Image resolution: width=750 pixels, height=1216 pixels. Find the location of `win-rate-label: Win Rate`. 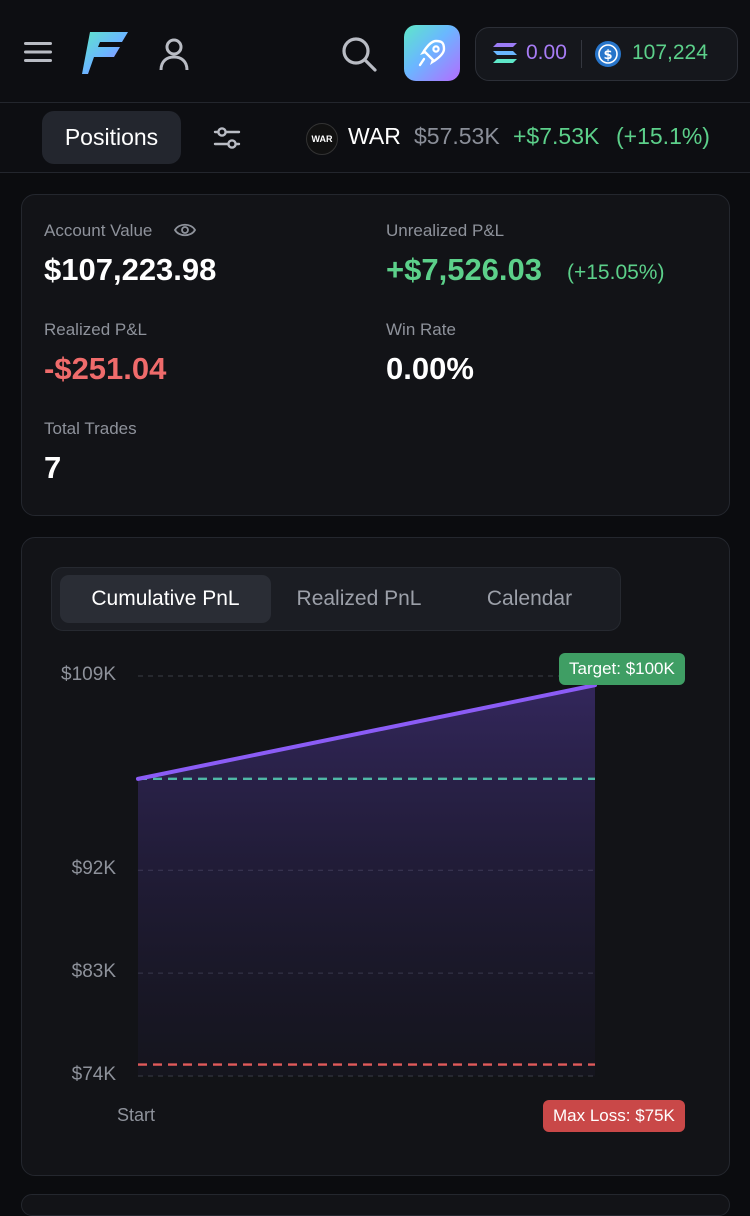

win-rate-label: Win Rate is located at coordinates (421, 329).